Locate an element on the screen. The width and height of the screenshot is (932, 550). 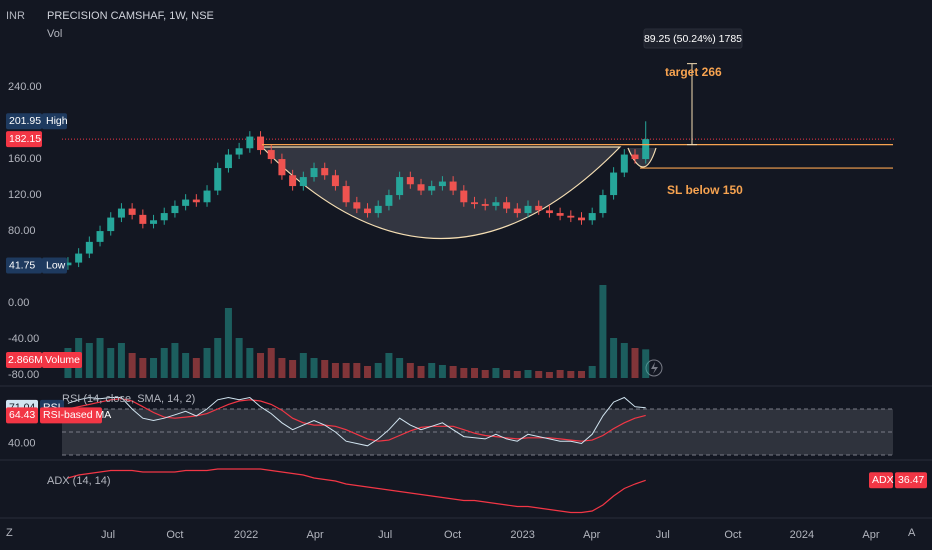
price-badge-name: Low is located at coordinates (56, 265).